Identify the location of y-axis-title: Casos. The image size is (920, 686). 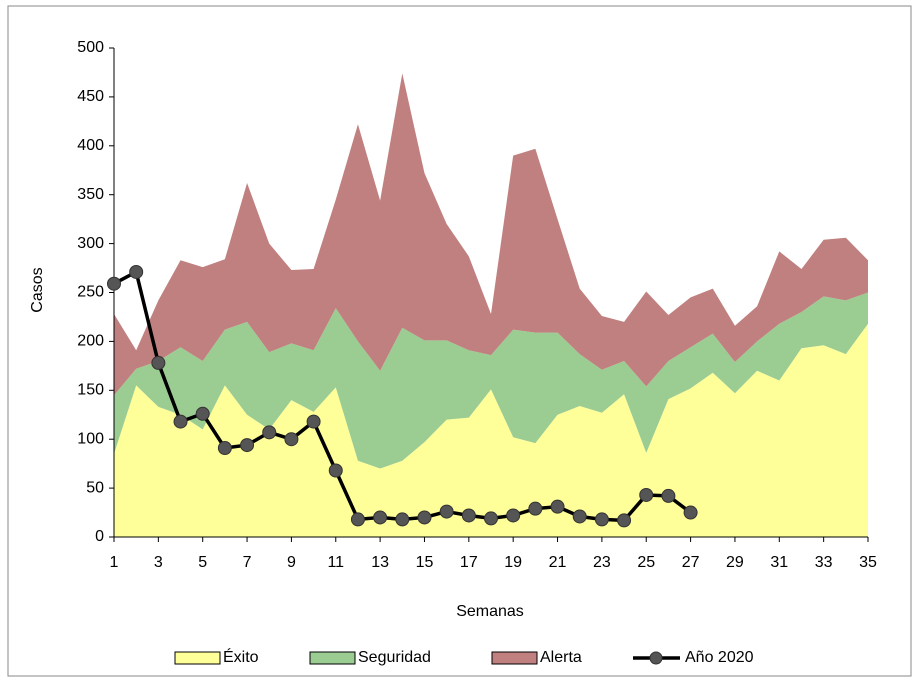
(37, 289).